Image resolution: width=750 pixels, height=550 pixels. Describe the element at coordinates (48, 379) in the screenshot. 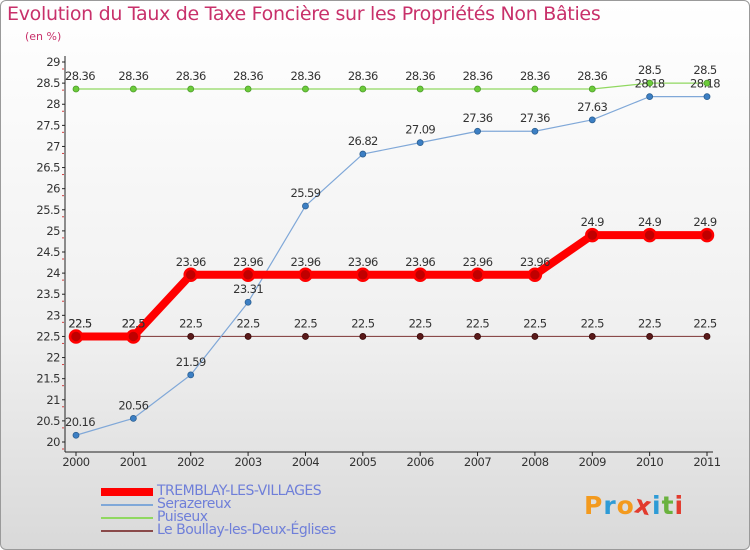

I see `y-tick-label: 21.5` at that location.